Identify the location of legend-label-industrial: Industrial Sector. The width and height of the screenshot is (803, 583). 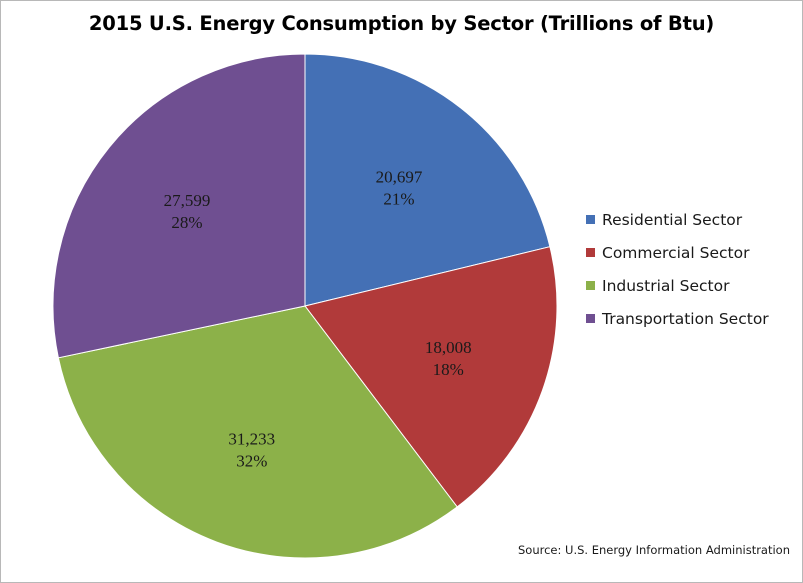
(666, 285).